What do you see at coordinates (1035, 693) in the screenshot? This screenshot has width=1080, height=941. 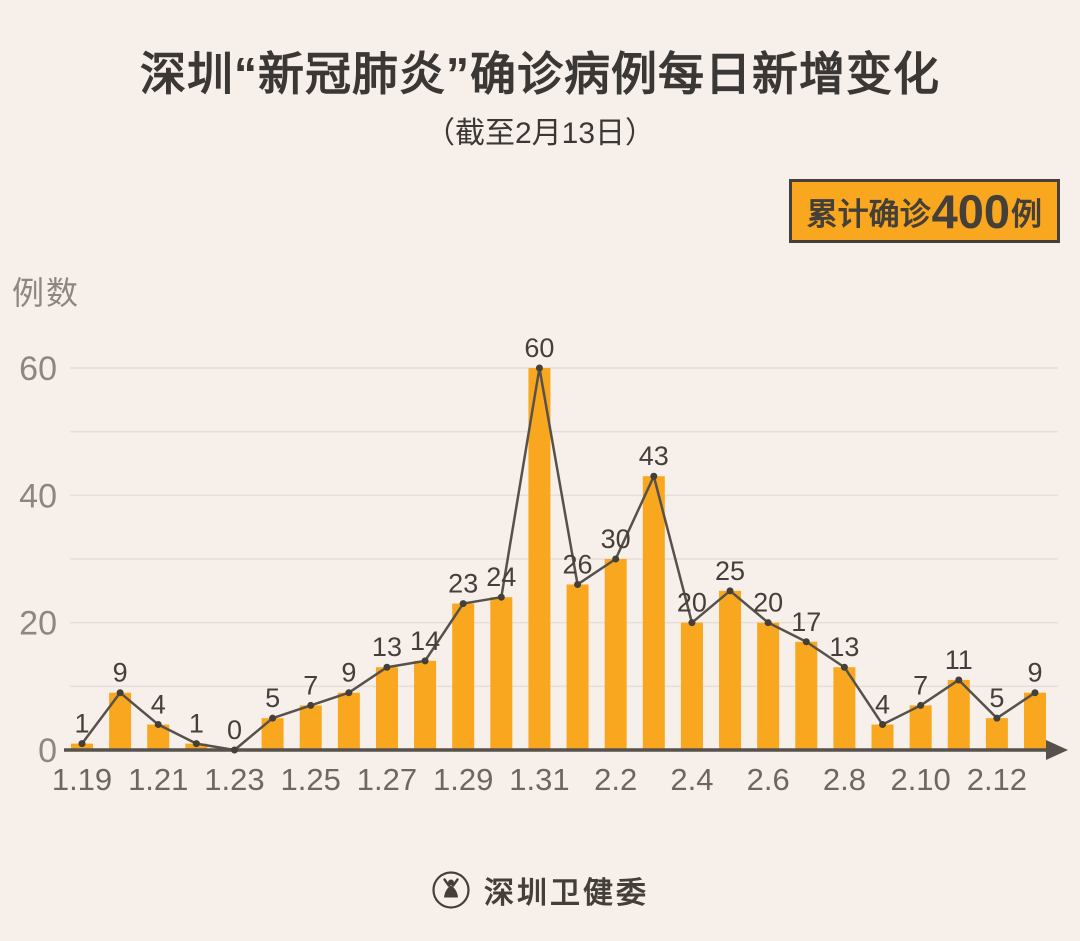 I see `point-2.13` at bounding box center [1035, 693].